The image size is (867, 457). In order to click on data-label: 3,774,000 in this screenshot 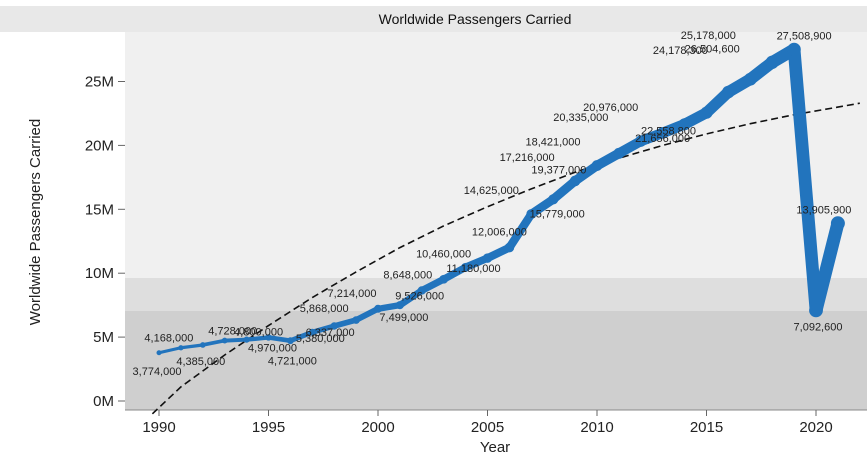, I will do `click(157, 372)`.